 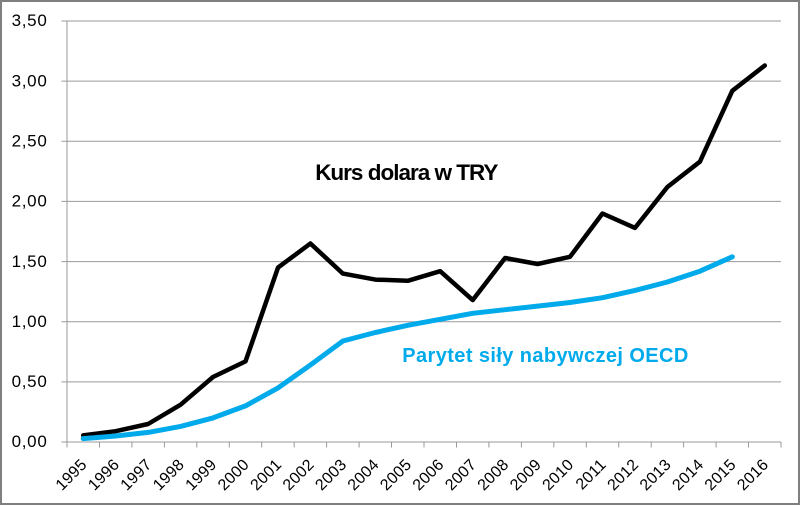 I want to click on svg-text: 2,00, so click(x=30, y=201).